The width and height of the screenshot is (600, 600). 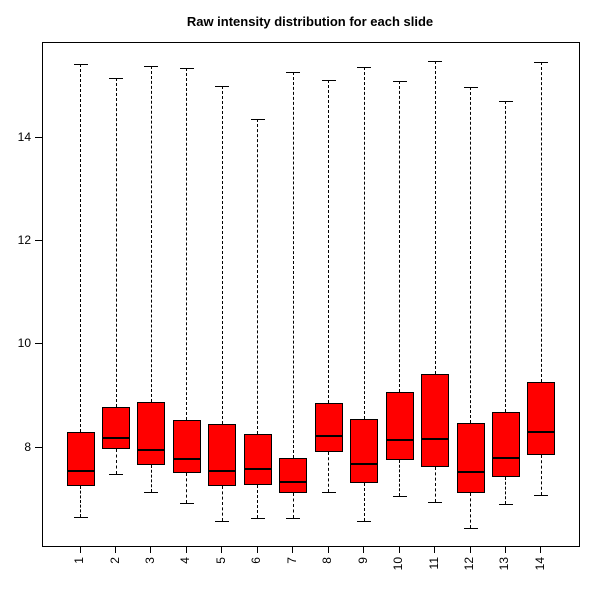 What do you see at coordinates (27, 446) in the screenshot?
I see `y-axis-tick-label: 8` at bounding box center [27, 446].